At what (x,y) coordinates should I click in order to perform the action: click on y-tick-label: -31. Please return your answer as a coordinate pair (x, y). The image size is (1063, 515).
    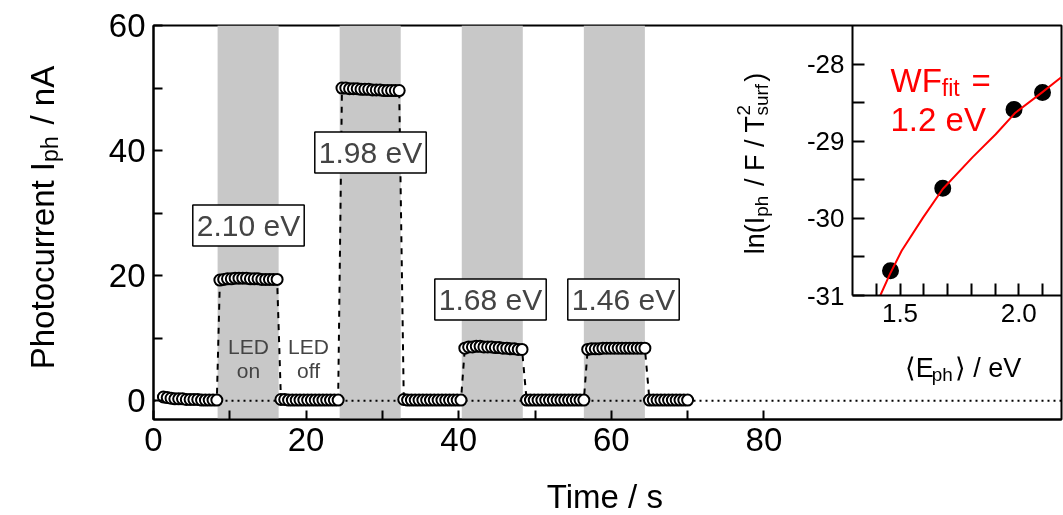
    Looking at the image, I should click on (825, 295).